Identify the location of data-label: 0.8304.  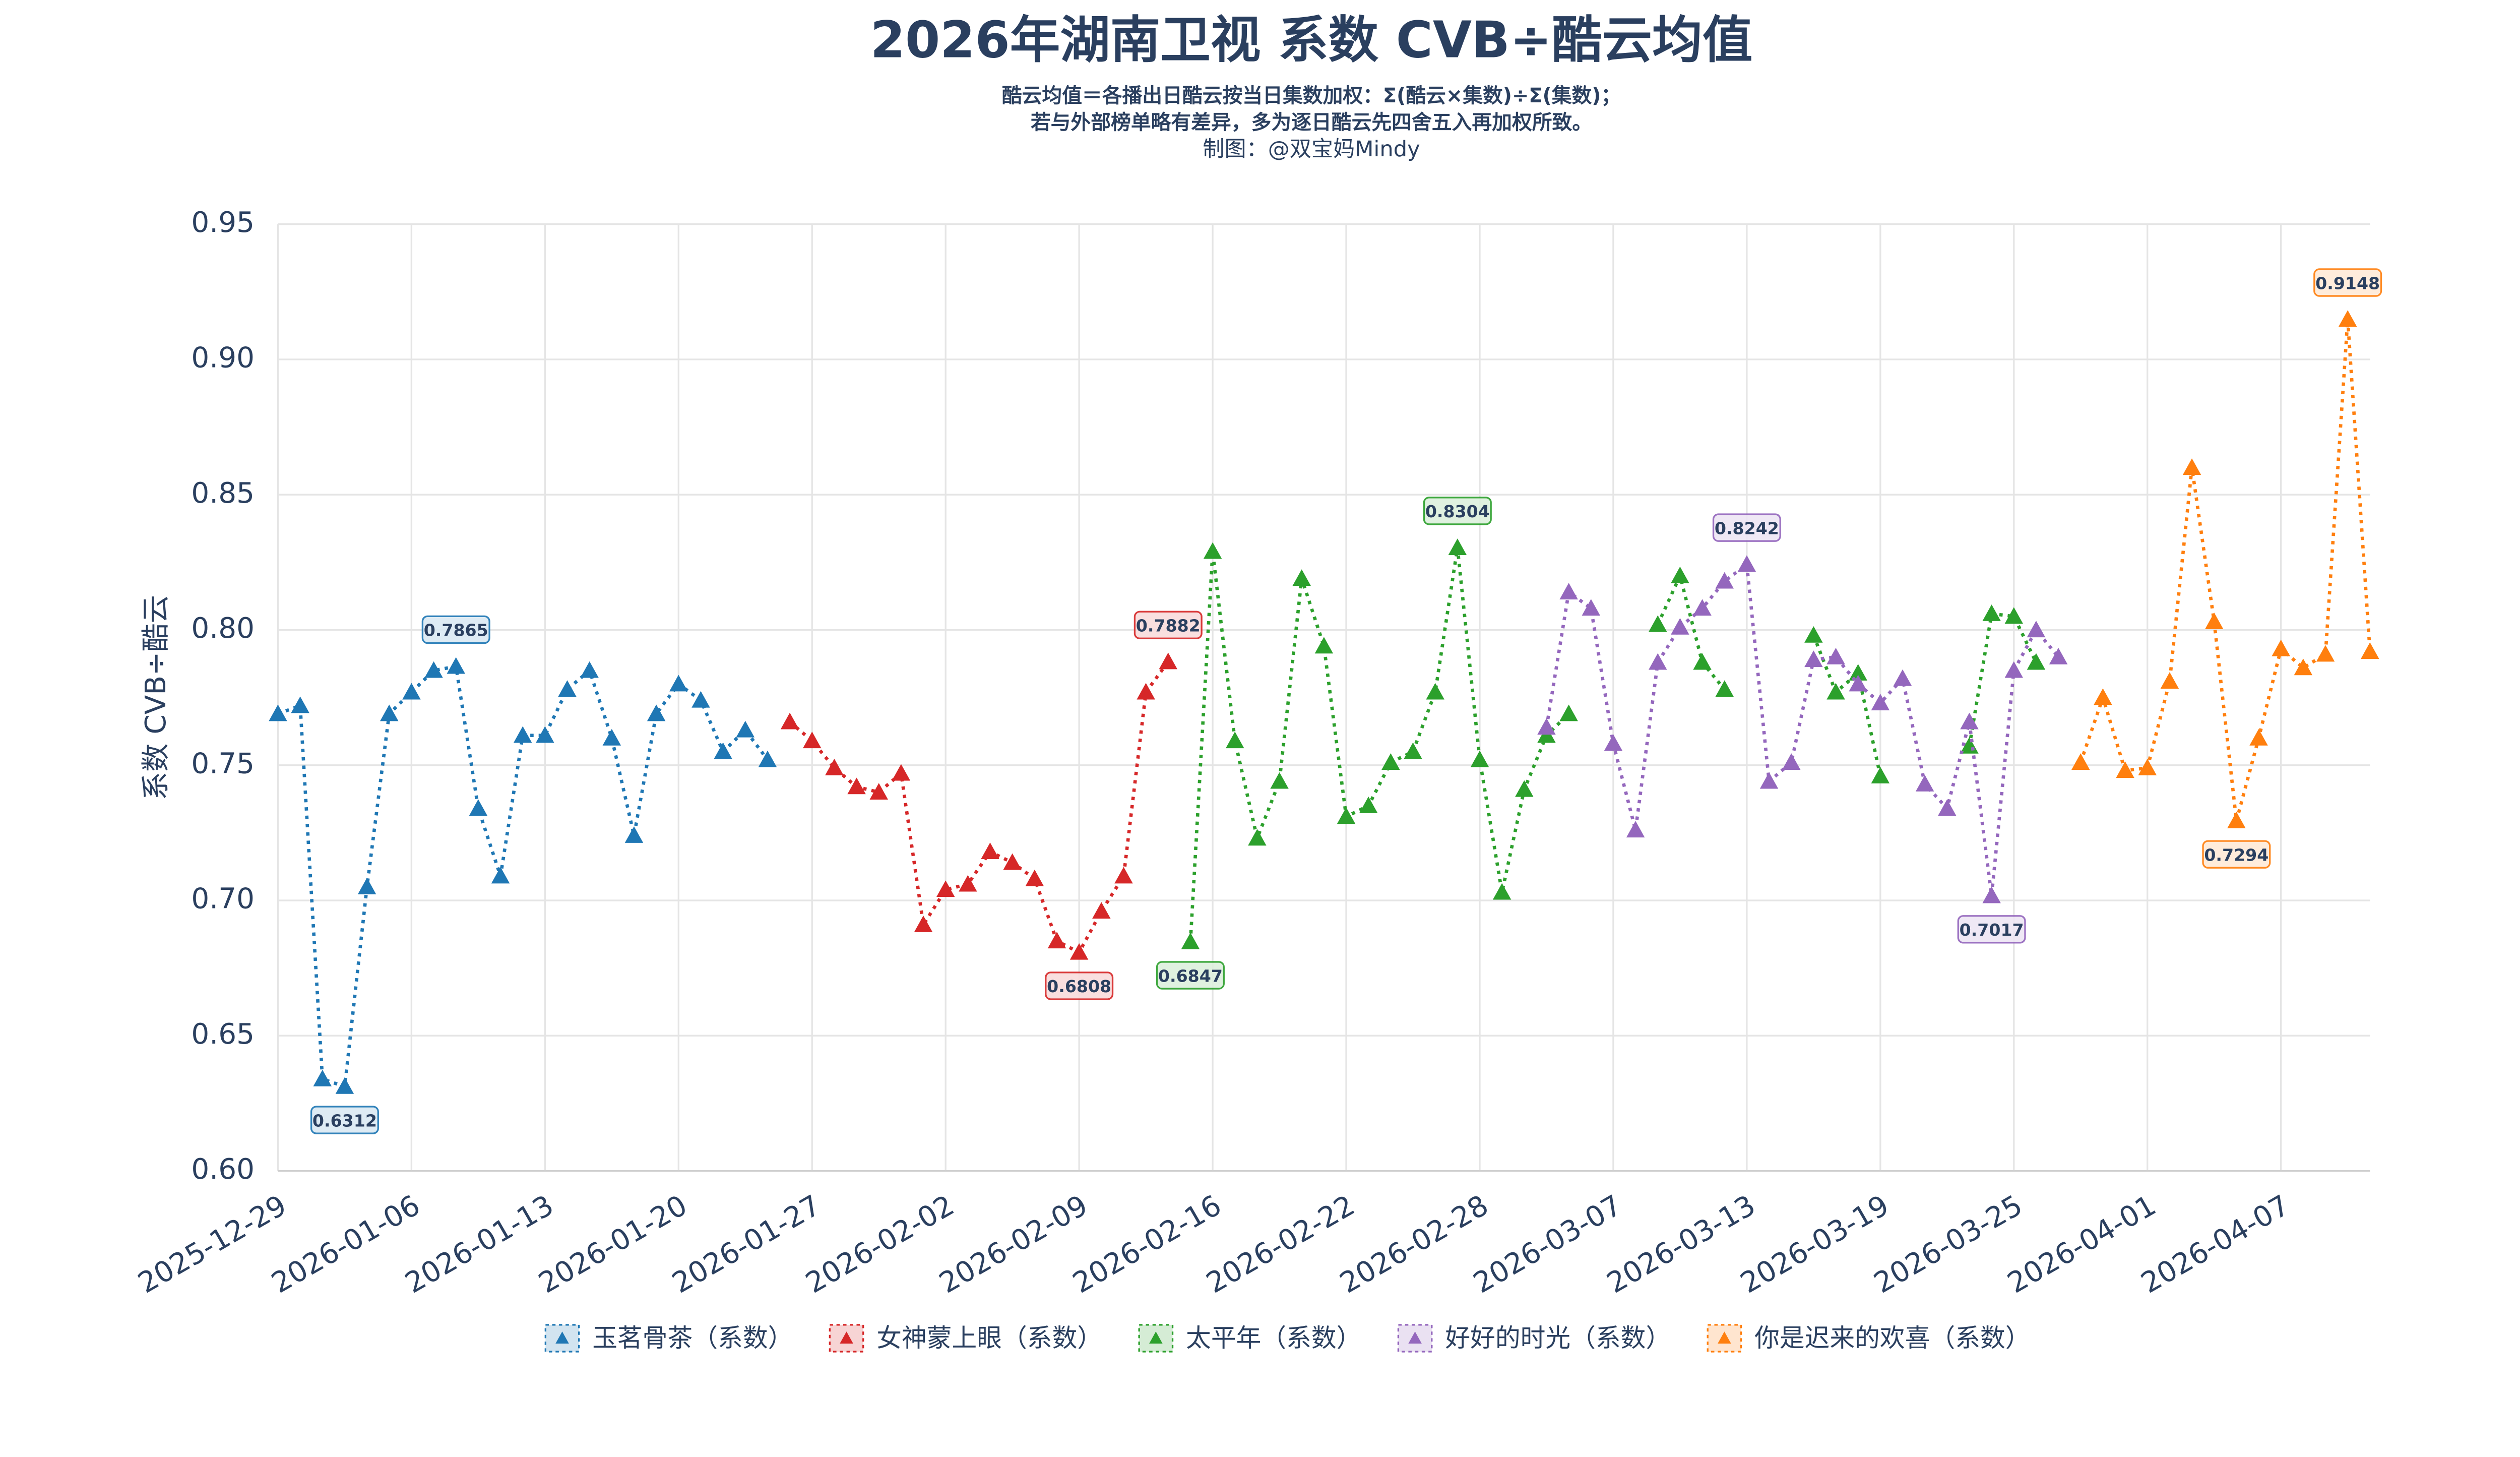
(1457, 511).